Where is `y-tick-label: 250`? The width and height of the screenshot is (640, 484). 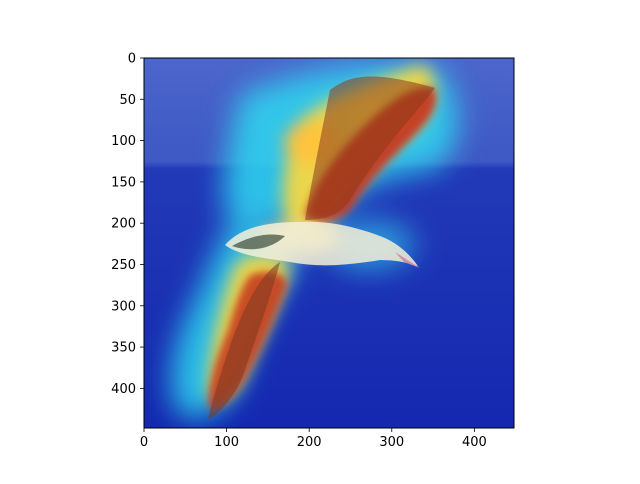
y-tick-label: 250 is located at coordinates (123, 265).